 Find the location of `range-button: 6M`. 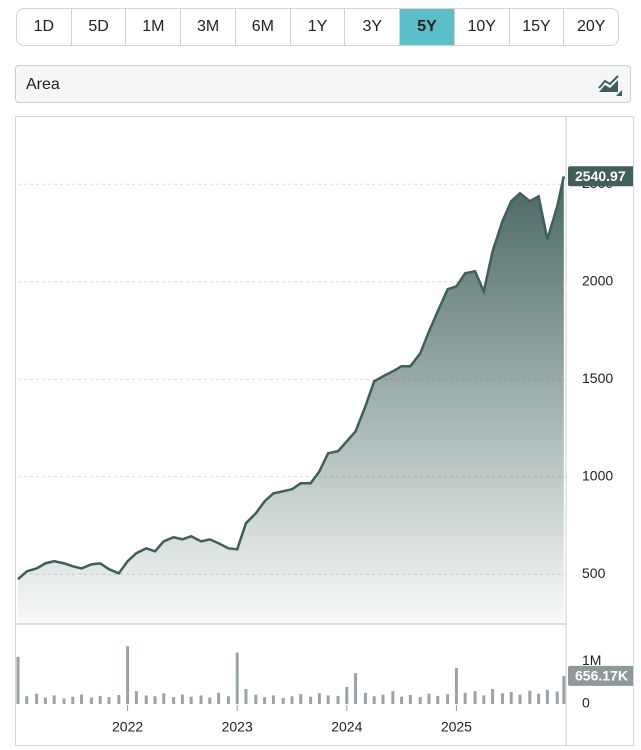

range-button: 6M is located at coordinates (262, 27).